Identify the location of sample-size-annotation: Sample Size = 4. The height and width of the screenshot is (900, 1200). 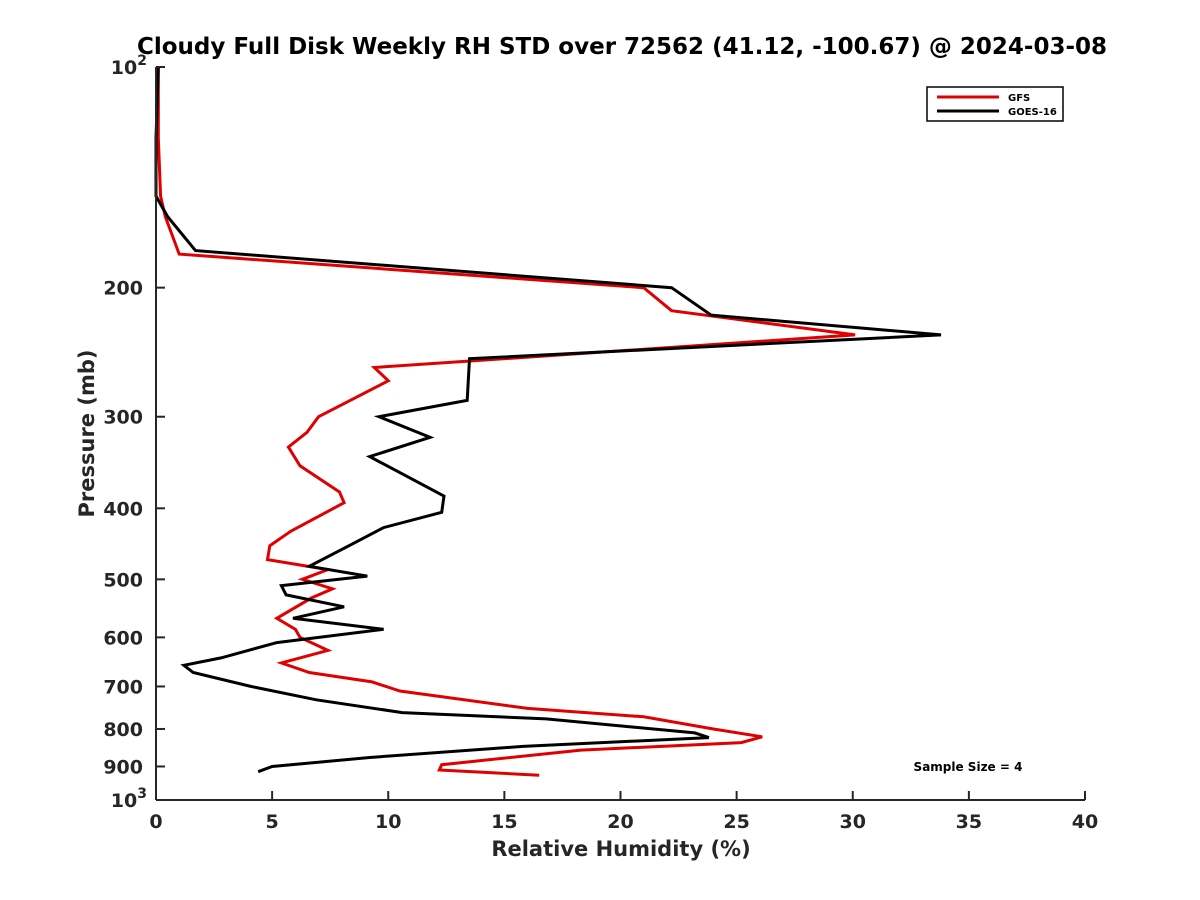
(968, 767).